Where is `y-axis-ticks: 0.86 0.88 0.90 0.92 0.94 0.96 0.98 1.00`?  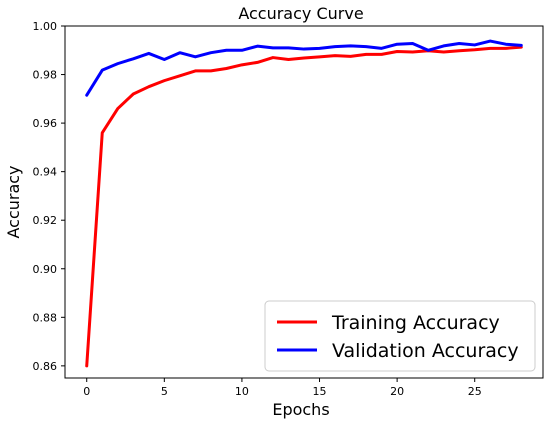
y-axis-ticks: 0.86 0.88 0.90 0.92 0.94 0.96 0.98 1.00 is located at coordinates (49, 196).